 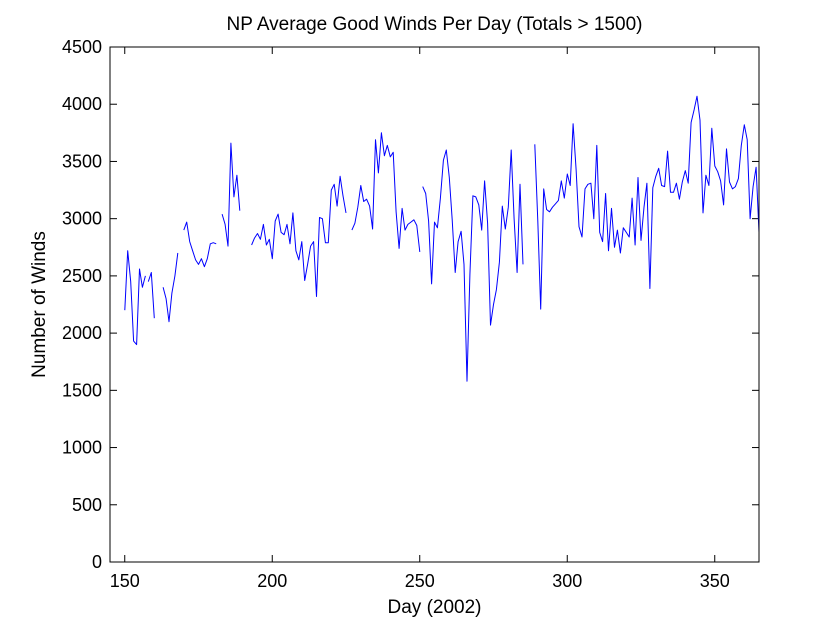 What do you see at coordinates (97, 562) in the screenshot?
I see `y-tick-label: 0` at bounding box center [97, 562].